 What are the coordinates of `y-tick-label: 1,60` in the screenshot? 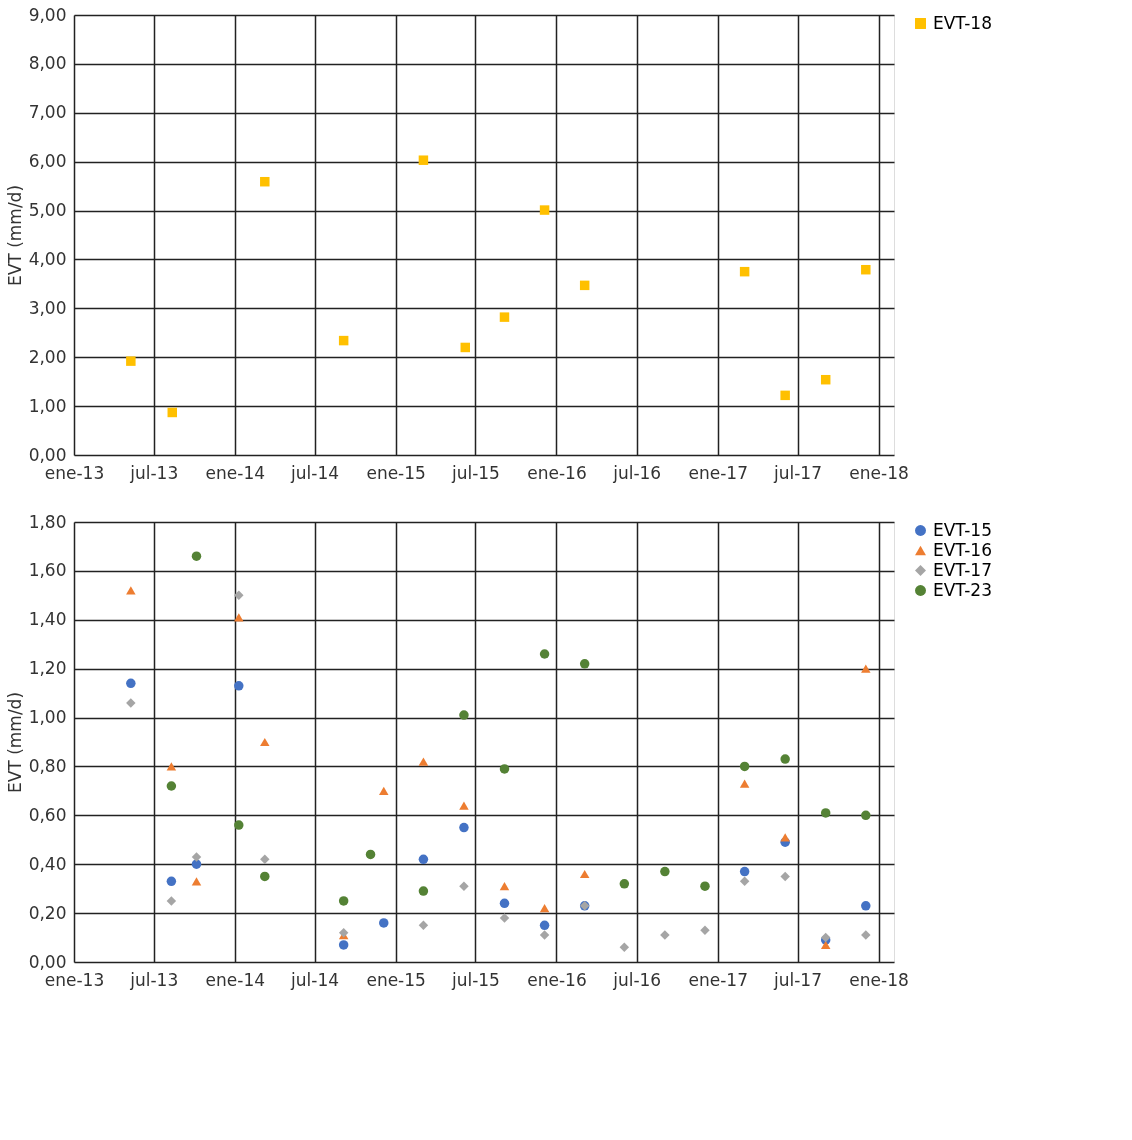 It's located at (47, 570).